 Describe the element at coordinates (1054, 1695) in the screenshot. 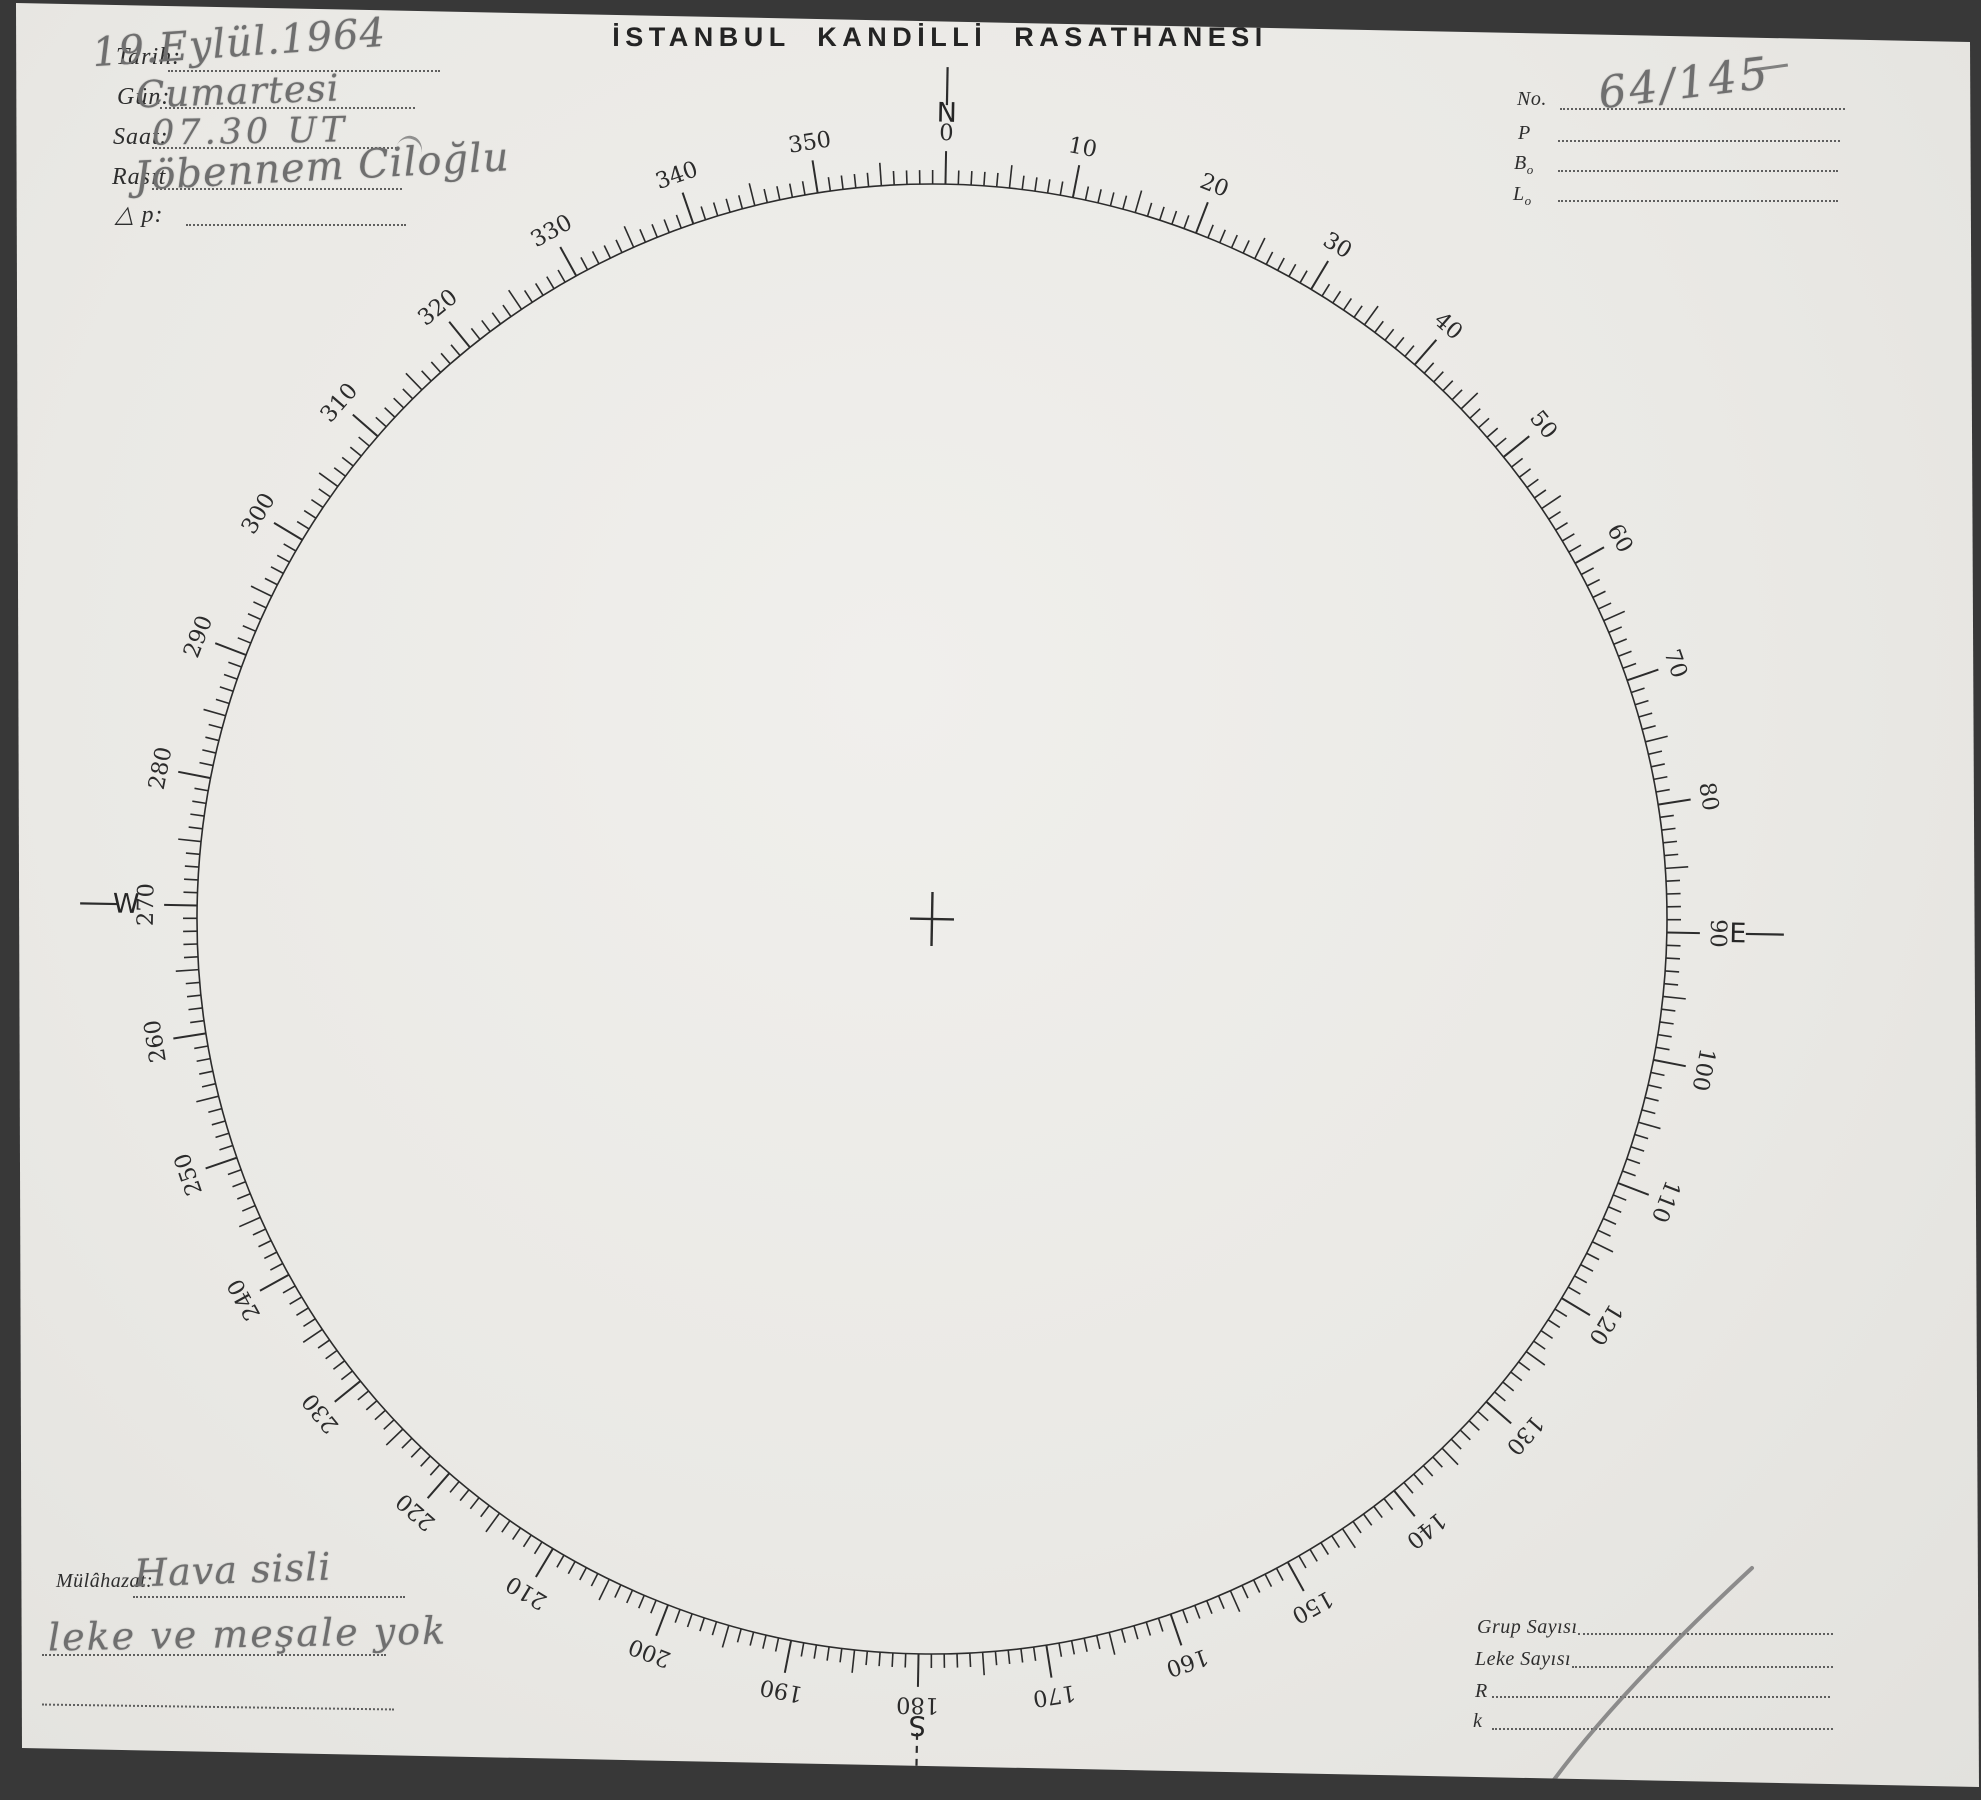

I see `degree-label: 170` at that location.